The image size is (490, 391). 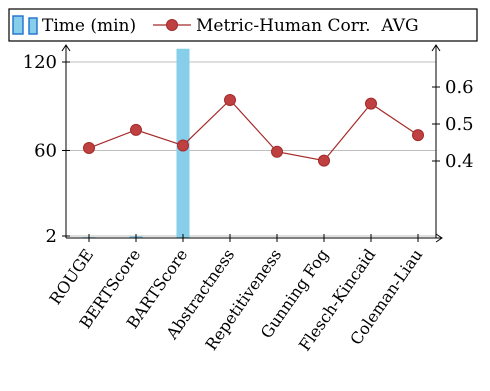 What do you see at coordinates (253, 238) in the screenshot?
I see `x-axis-ticks` at bounding box center [253, 238].